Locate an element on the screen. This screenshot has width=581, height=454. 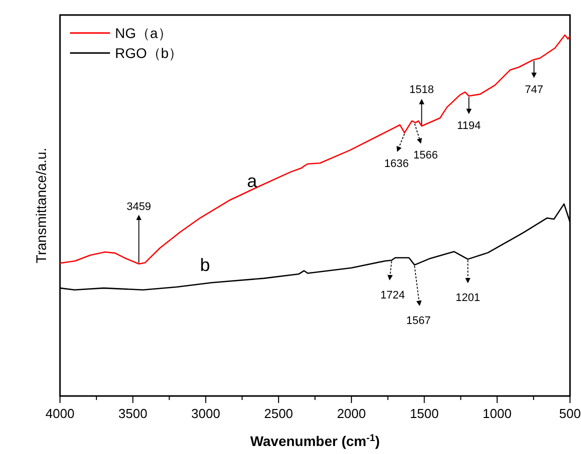
x-tick-label: 1500 is located at coordinates (424, 413).